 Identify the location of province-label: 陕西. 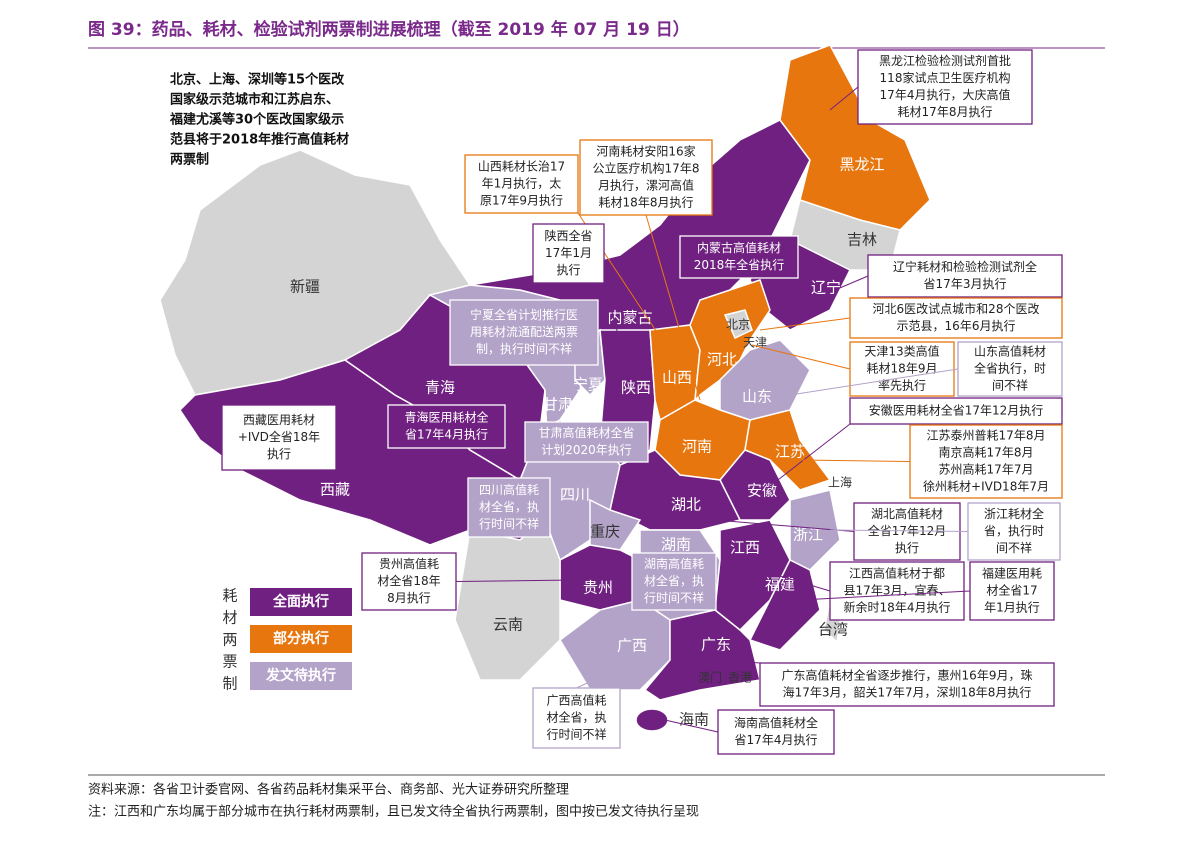
(636, 388).